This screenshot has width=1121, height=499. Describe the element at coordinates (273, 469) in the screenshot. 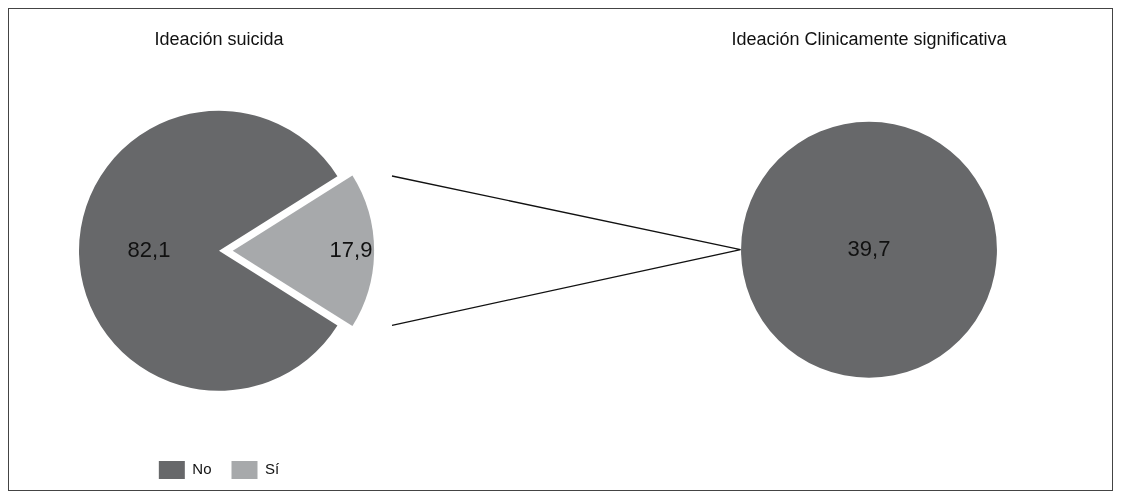

I see `legend-label: Sí` at that location.